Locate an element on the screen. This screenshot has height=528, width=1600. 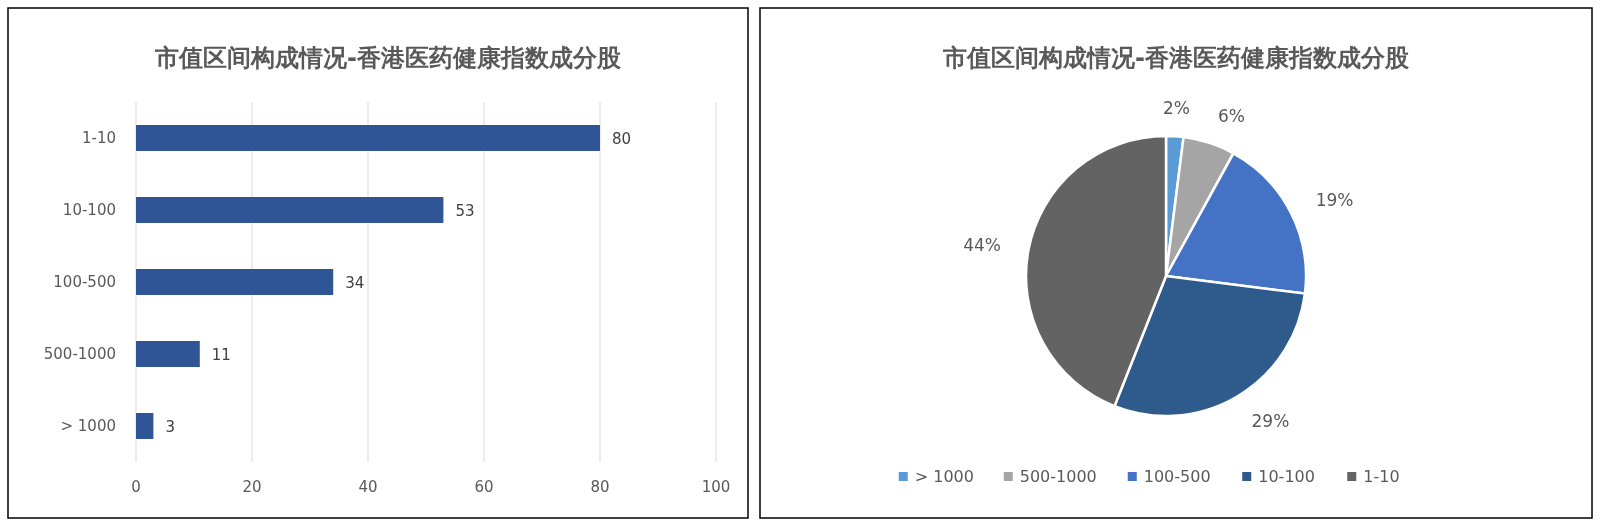
y-tick-label: 100-500 is located at coordinates (84, 282).